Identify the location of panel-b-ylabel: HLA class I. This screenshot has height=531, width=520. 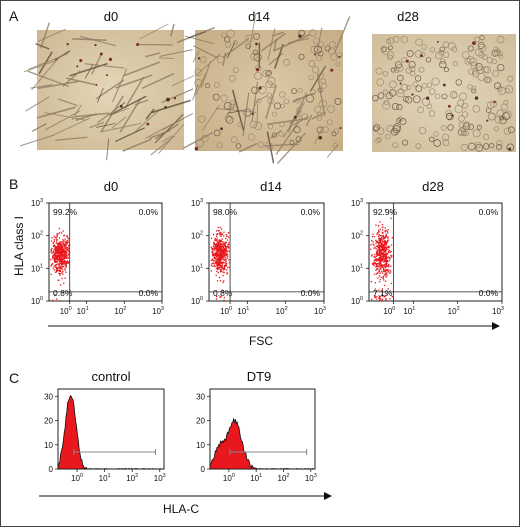
(19, 246).